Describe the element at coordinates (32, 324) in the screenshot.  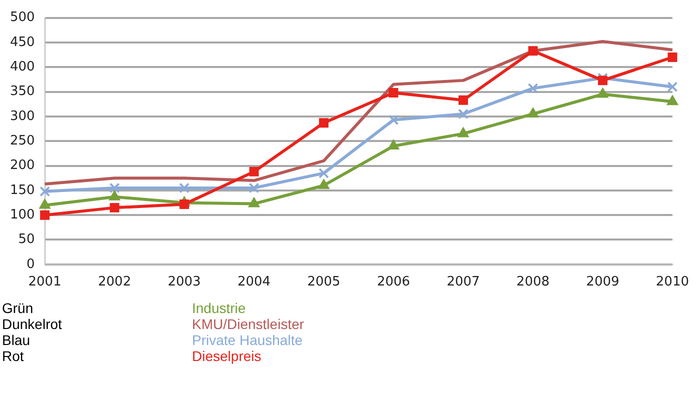
I see `text: Dunkelrot` at that location.